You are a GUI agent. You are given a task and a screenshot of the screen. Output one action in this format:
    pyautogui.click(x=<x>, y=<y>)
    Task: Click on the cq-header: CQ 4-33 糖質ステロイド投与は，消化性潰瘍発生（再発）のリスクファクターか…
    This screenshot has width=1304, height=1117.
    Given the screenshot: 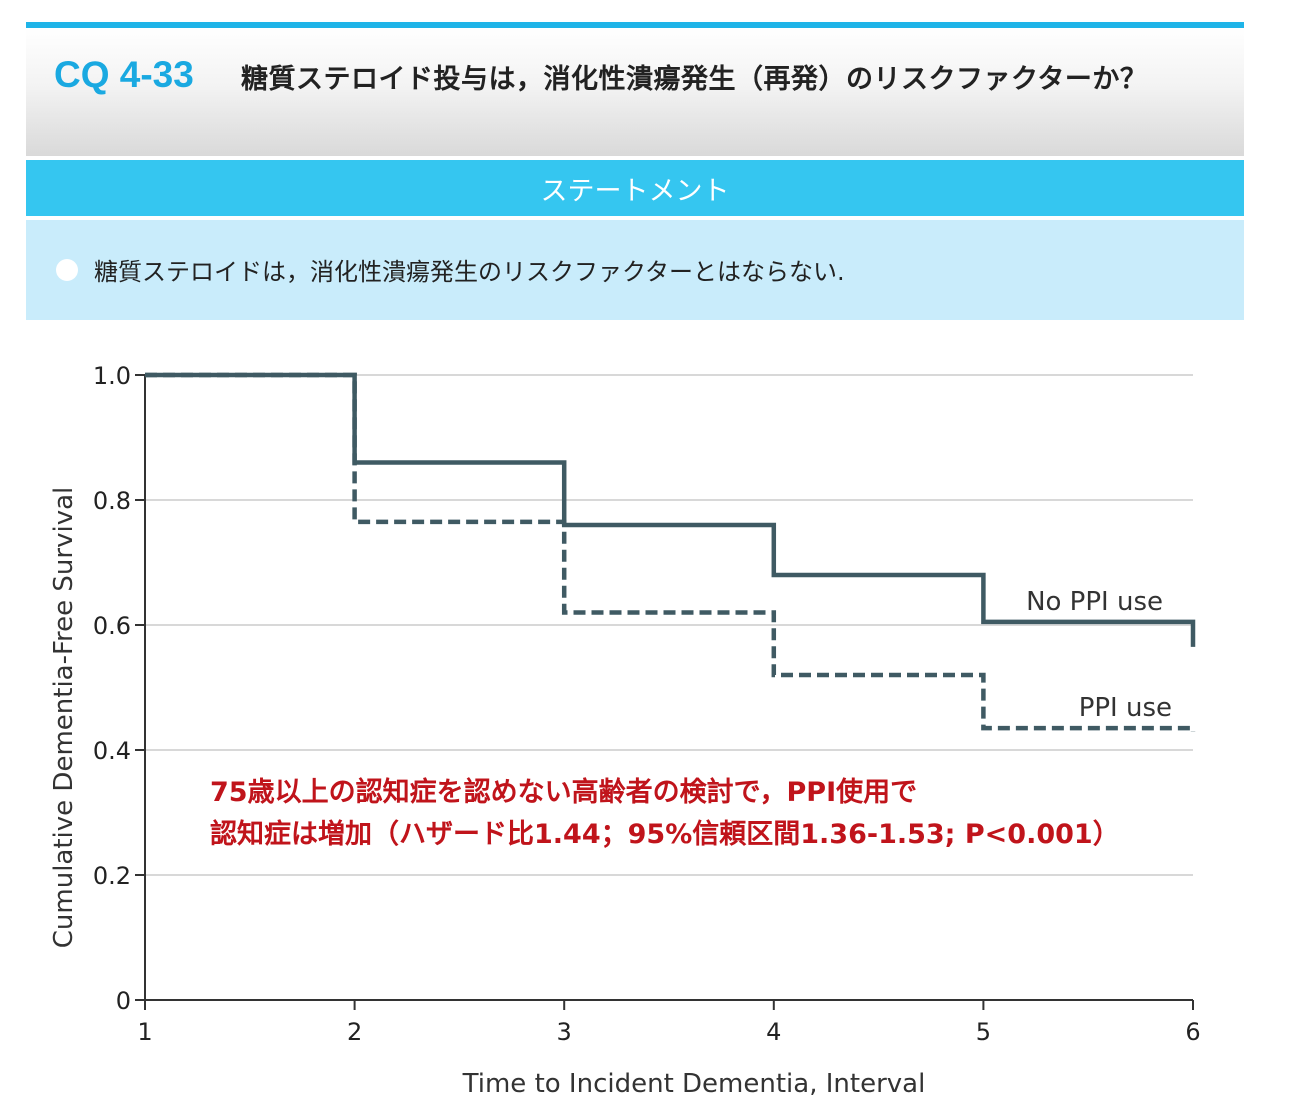 What is the action you would take?
    pyautogui.click(x=635, y=89)
    